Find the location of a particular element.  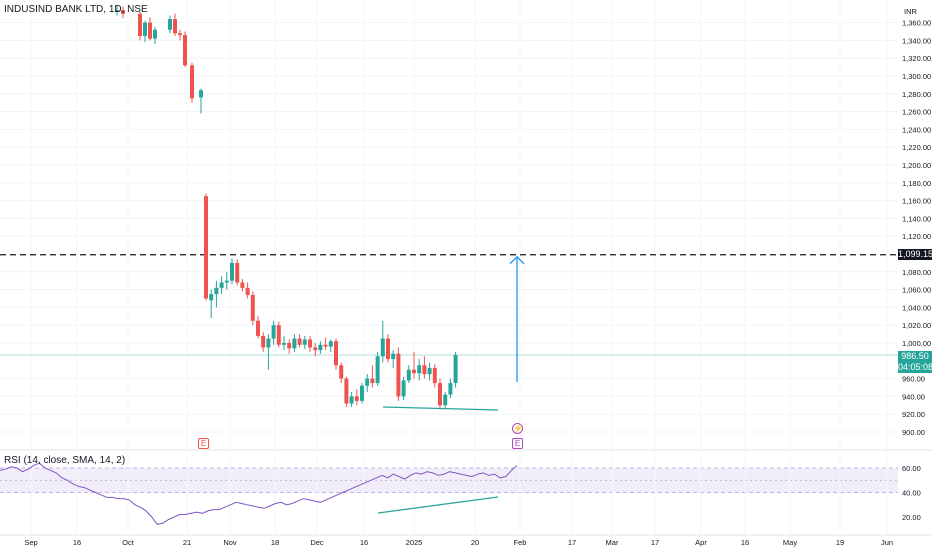

price-axis-tick: 1,260.00 is located at coordinates (916, 112).